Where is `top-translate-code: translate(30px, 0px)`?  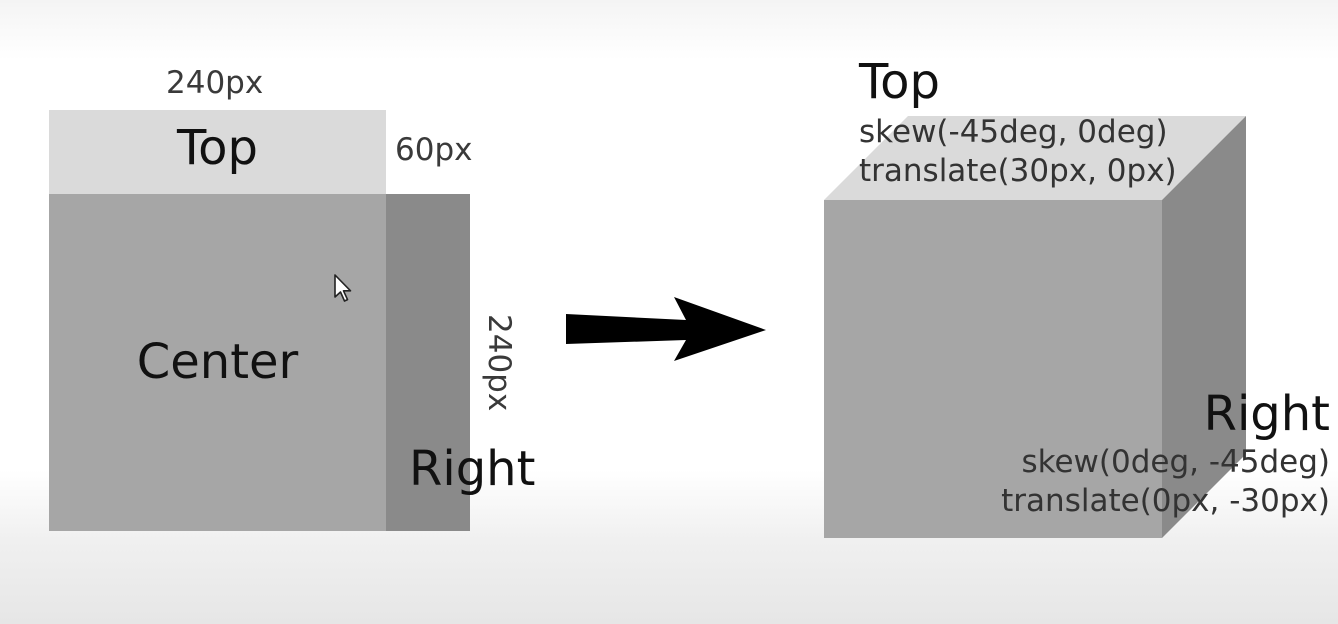 top-translate-code: translate(30px, 0px) is located at coordinates (1018, 171).